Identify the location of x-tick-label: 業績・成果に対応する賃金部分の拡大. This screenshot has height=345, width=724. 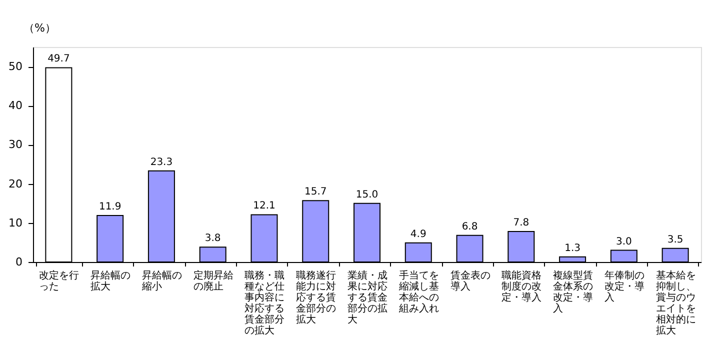
(368, 298).